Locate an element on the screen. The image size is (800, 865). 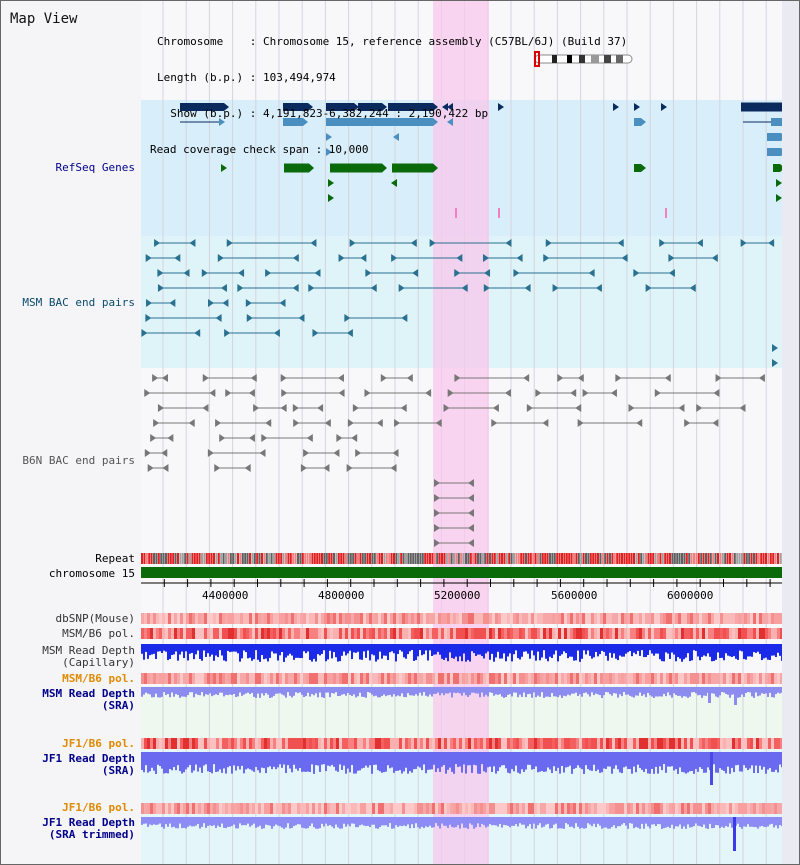
track-label-msm-bac: MSM BAC end pairs is located at coordinates (78, 302).